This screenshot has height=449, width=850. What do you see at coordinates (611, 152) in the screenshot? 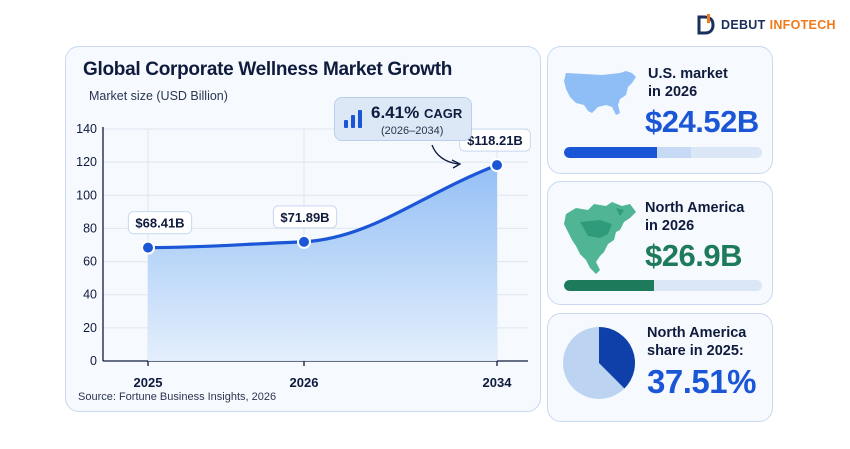
I see `us-progress-fill` at bounding box center [611, 152].